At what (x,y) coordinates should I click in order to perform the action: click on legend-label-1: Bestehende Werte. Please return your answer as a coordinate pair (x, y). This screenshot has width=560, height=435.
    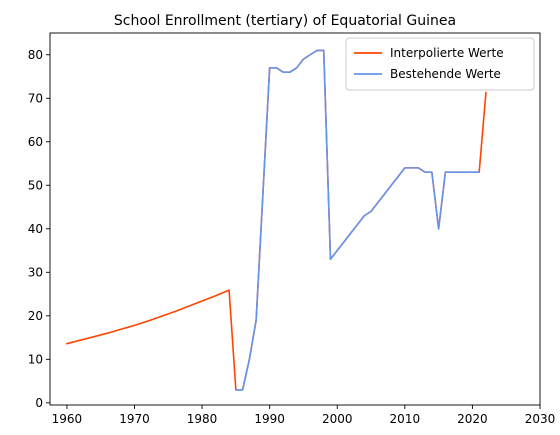
    Looking at the image, I should click on (445, 74).